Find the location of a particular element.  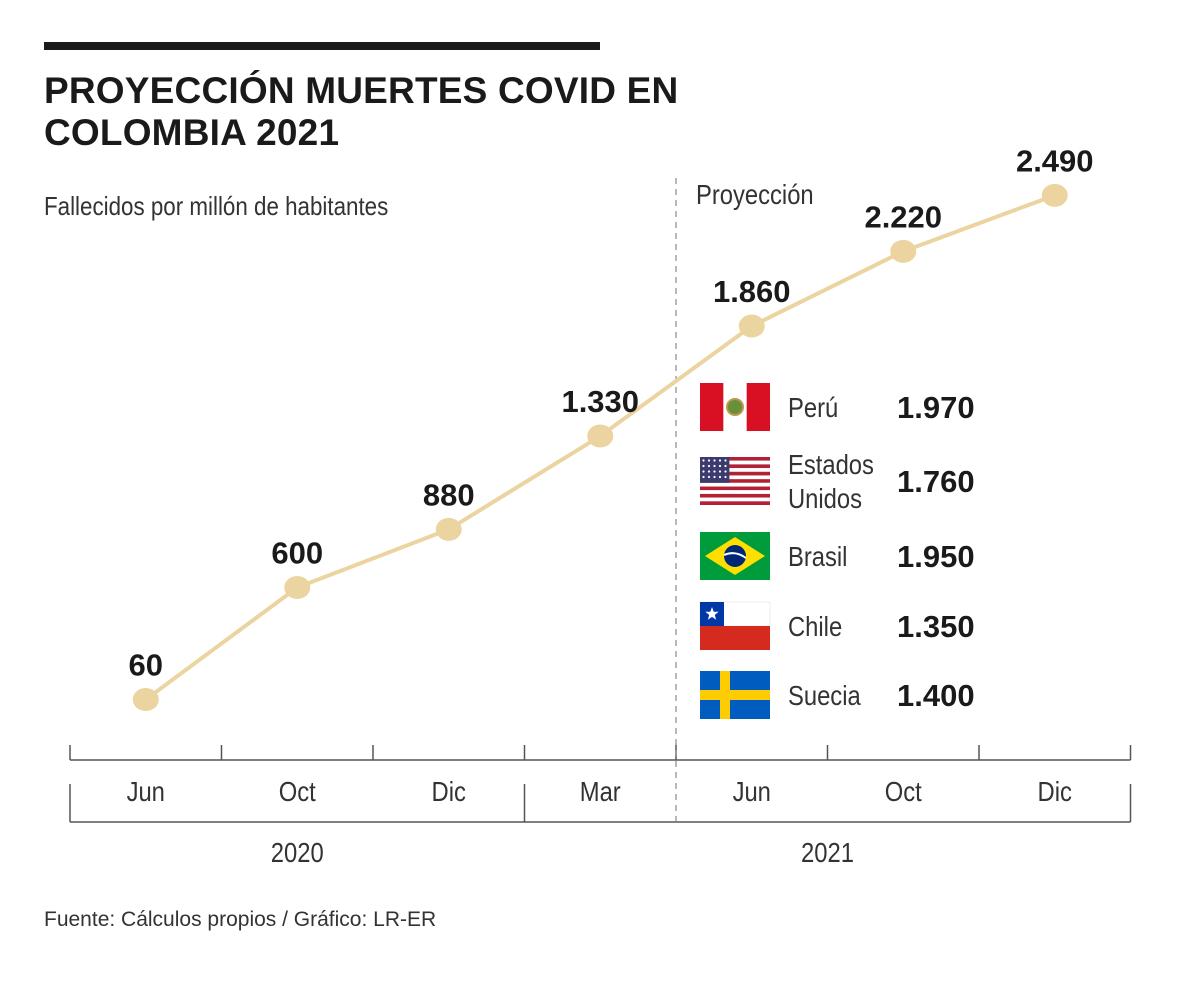

legend-value: 1.400 is located at coordinates (936, 695).